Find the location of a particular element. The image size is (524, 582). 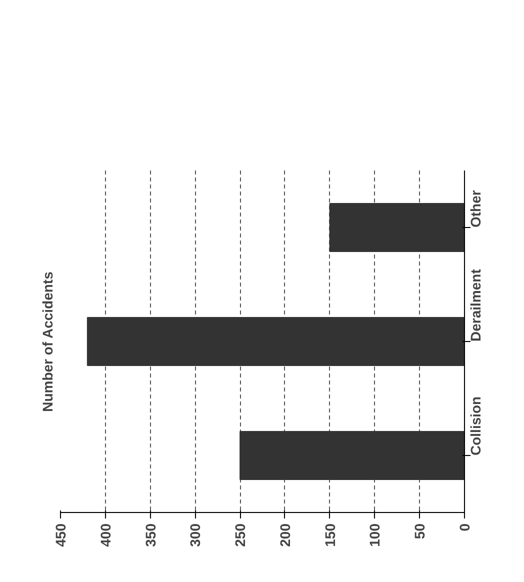

x-tick-label: 450 is located at coordinates (60, 535).